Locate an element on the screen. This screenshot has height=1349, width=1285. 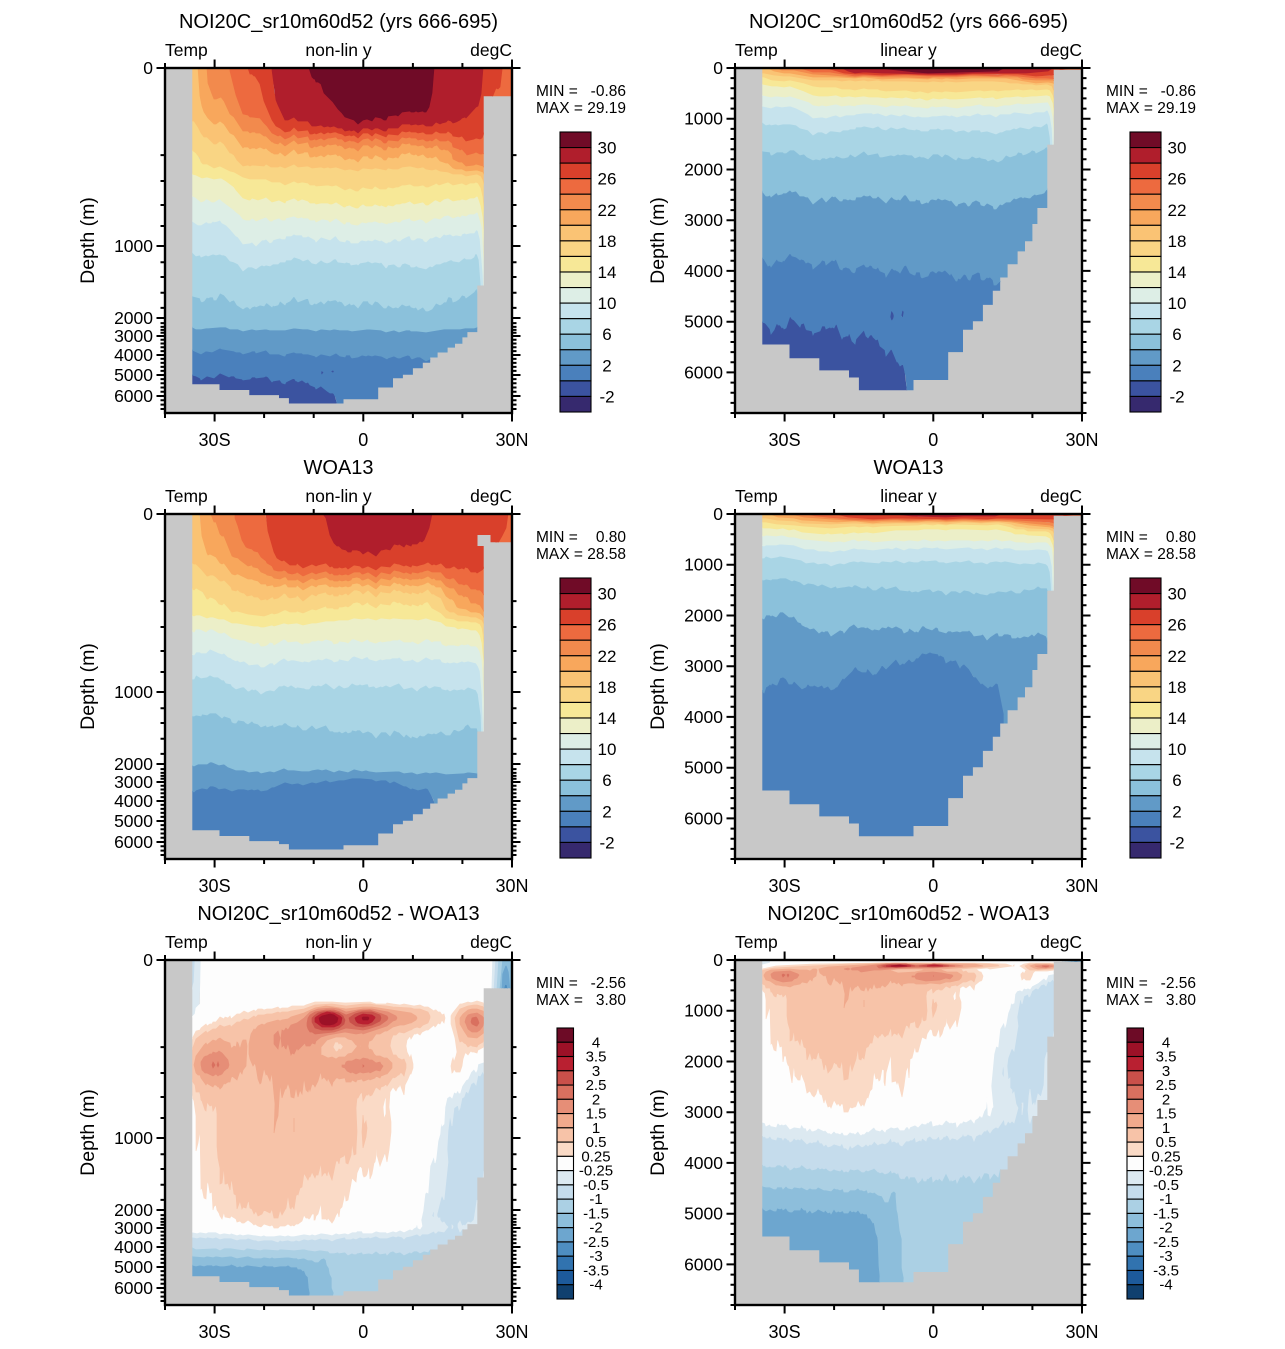
svg-text: -2.56 is located at coordinates (608, 983).